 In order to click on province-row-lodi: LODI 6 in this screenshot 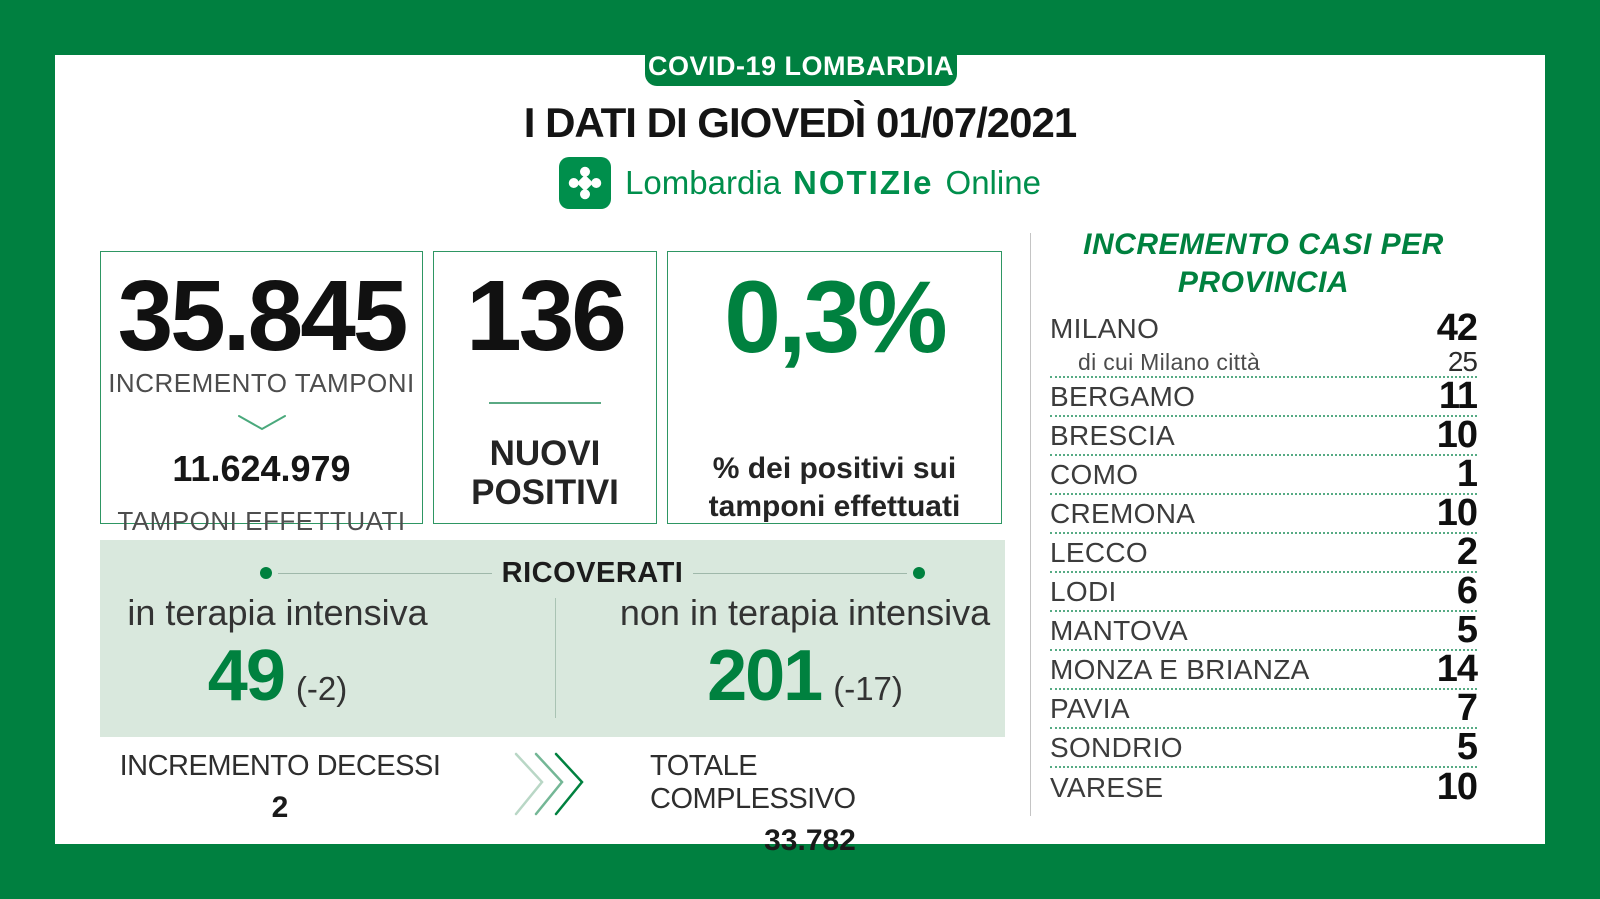, I will do `click(1264, 591)`.